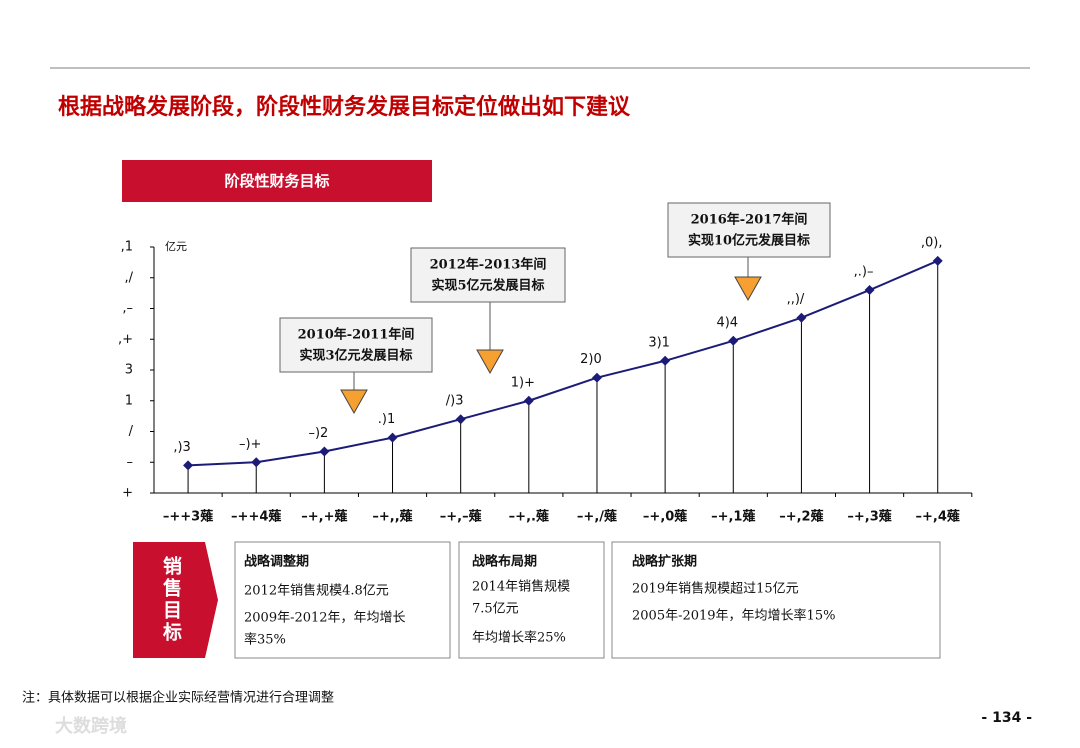 Image resolution: width=1080 pixels, height=748 pixels. Describe the element at coordinates (504, 562) in the screenshot. I see `stage-title: 战略布局期` at that location.